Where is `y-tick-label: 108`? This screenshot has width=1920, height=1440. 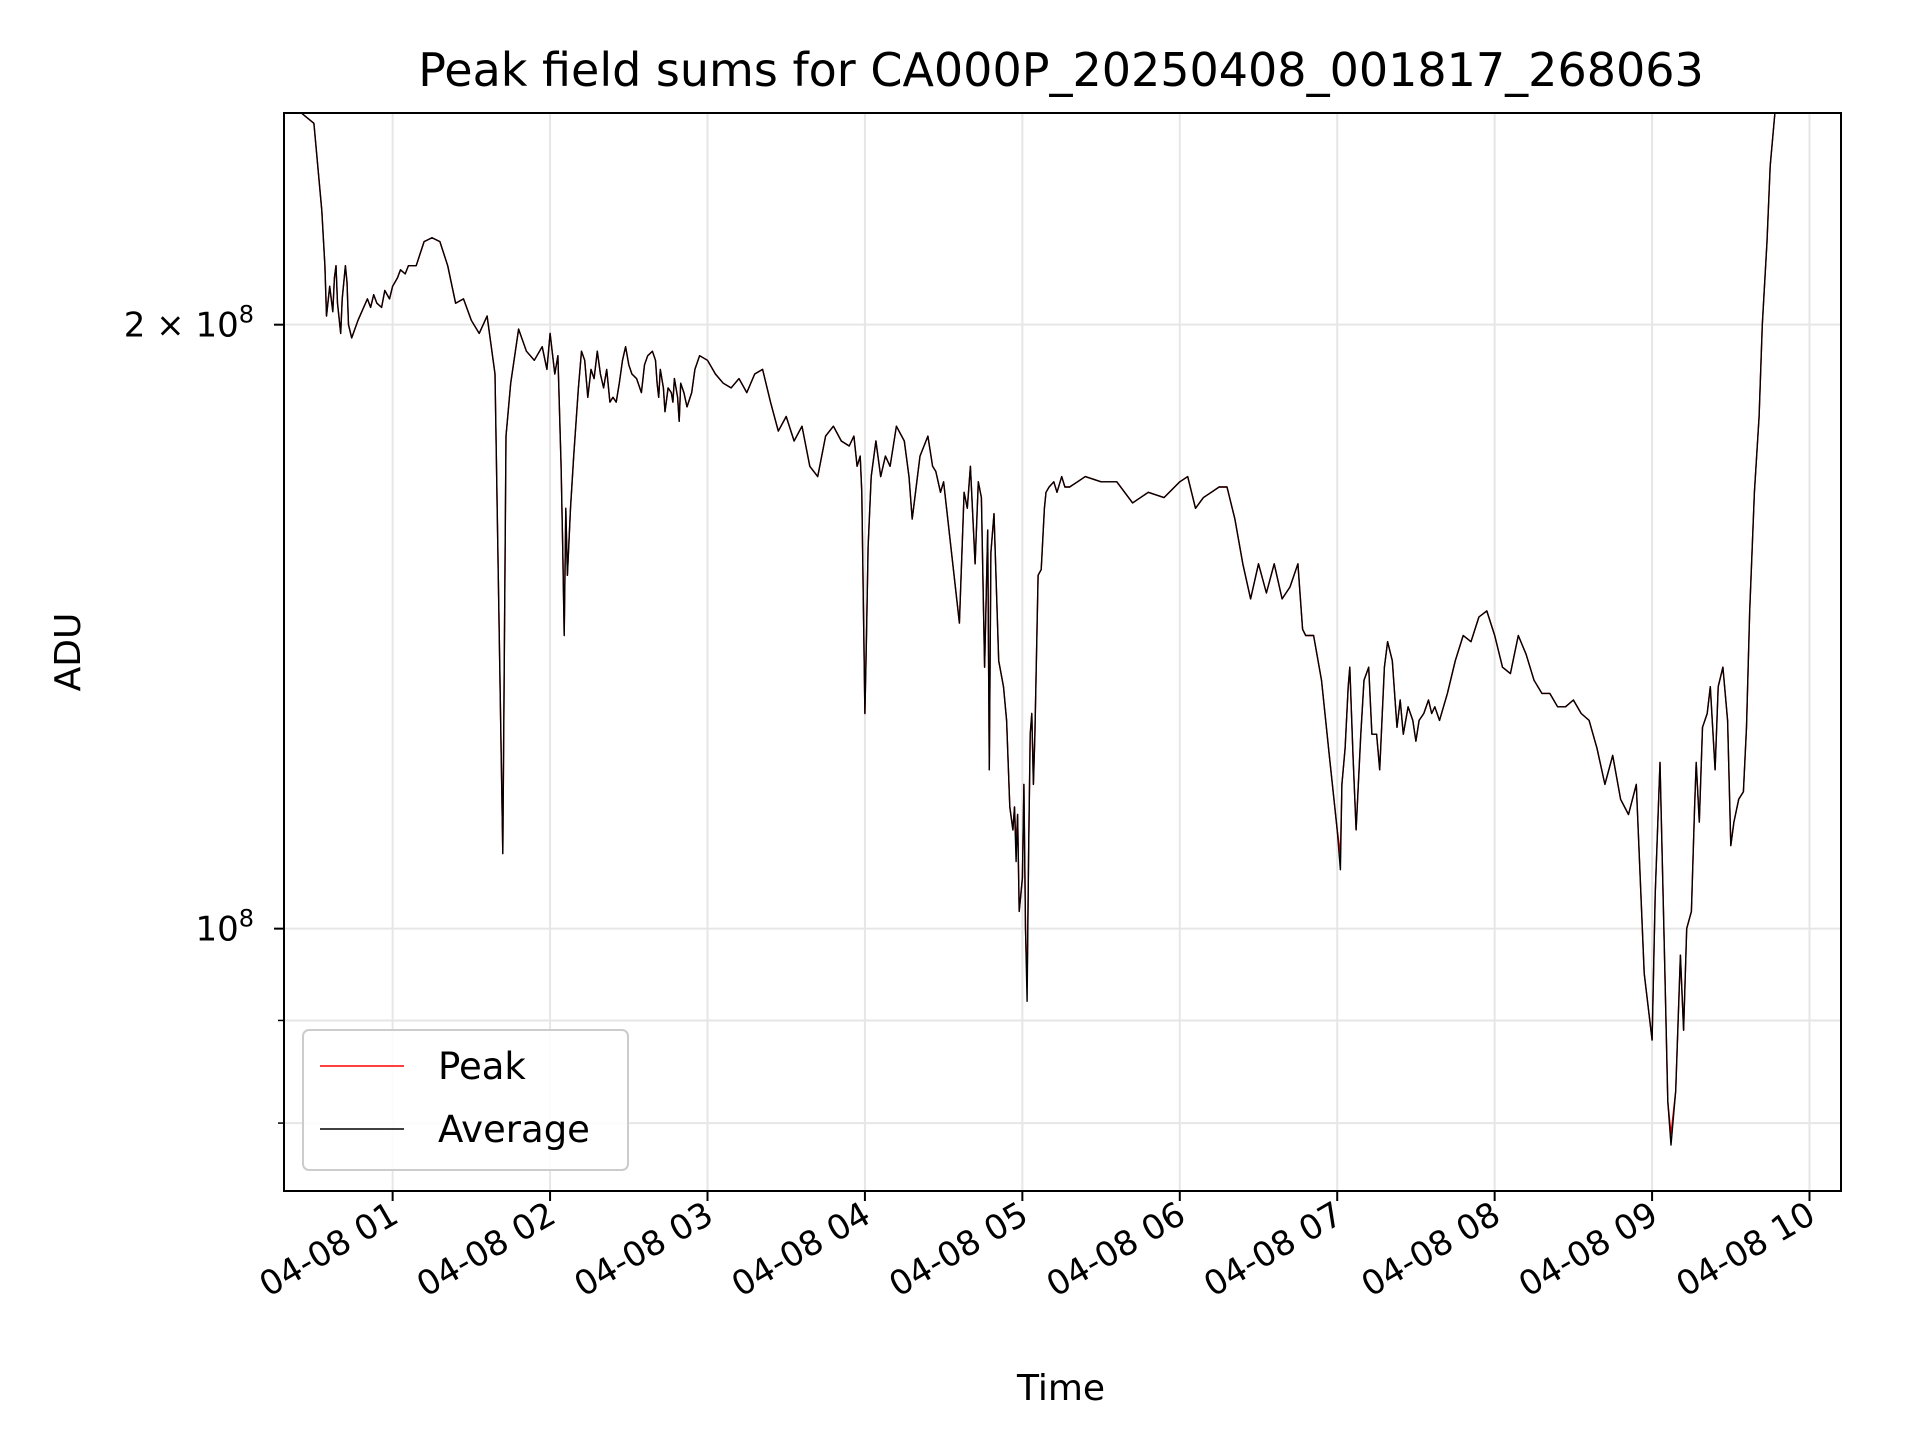
y-tick-label: 108 is located at coordinates (224, 927).